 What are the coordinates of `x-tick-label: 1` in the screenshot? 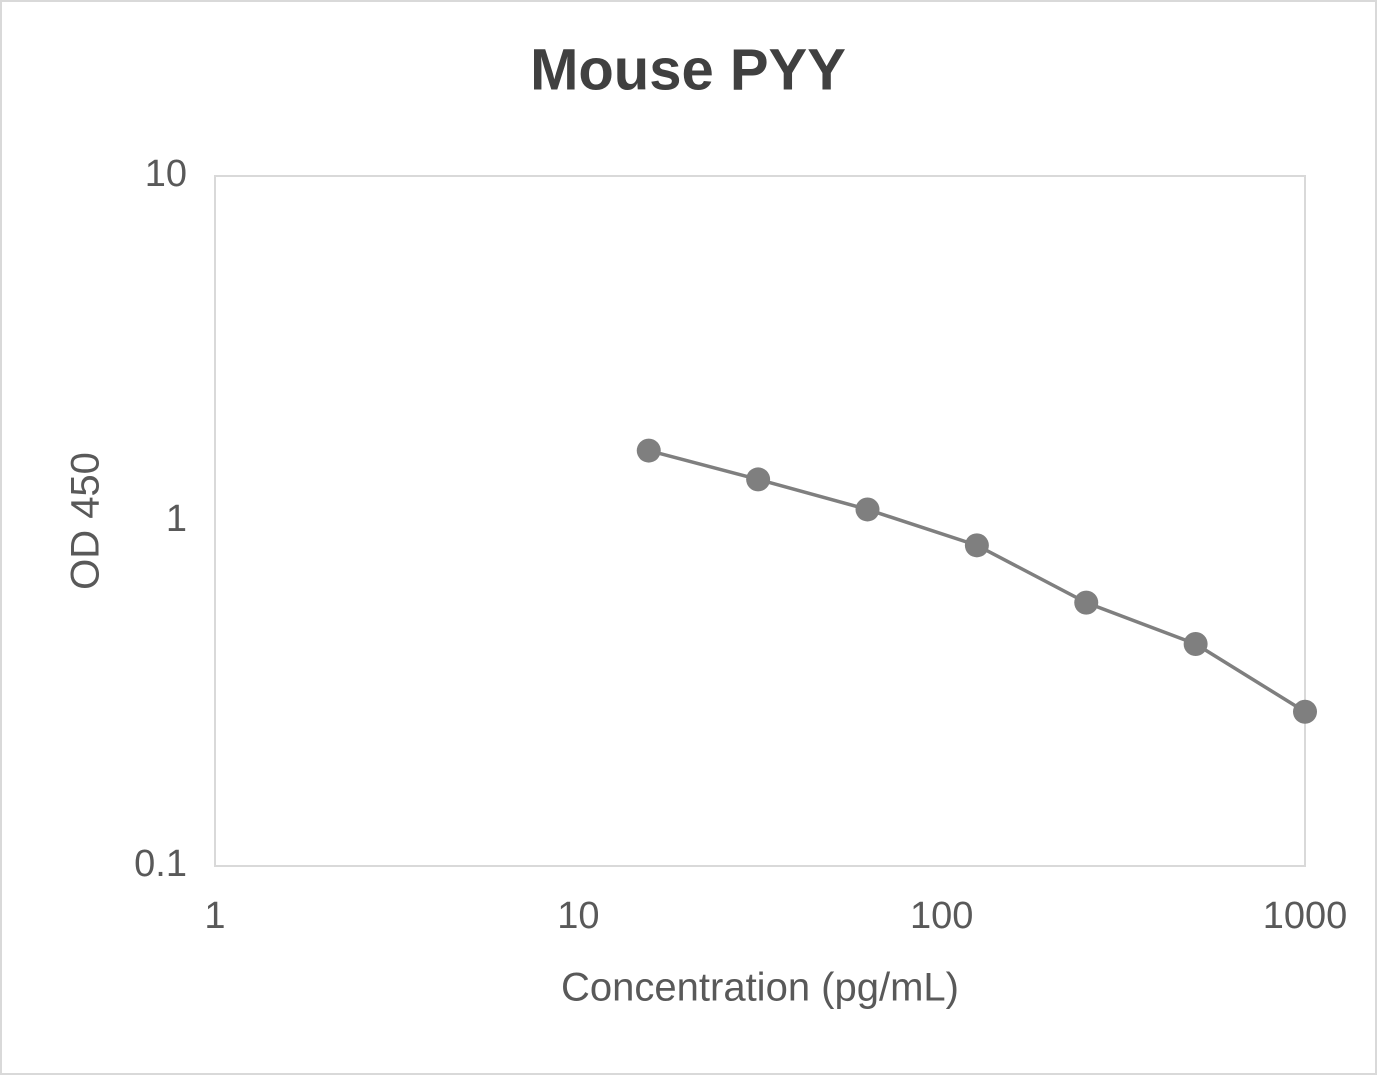 It's located at (214, 916).